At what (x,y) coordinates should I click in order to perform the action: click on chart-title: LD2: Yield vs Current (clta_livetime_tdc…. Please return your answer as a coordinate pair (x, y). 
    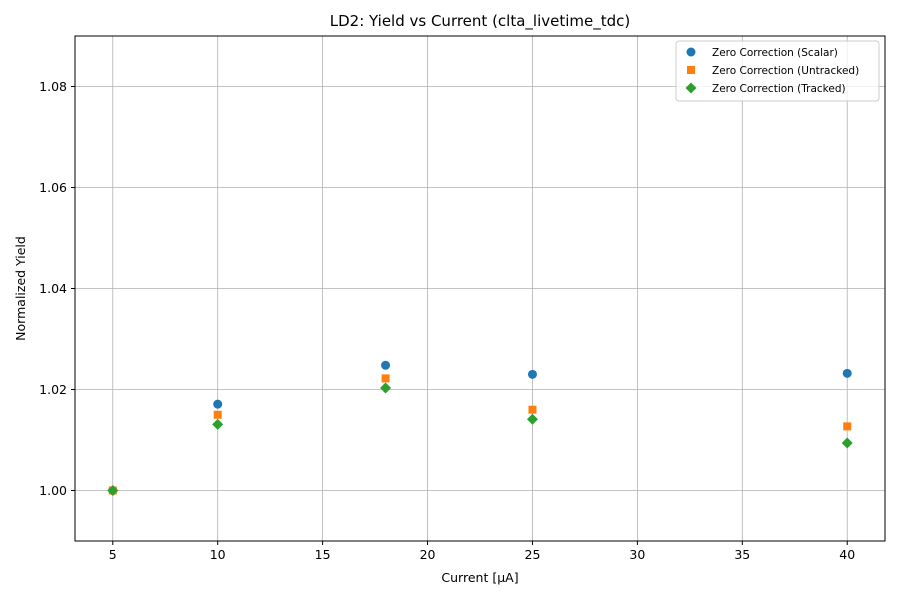
    Looking at the image, I should click on (480, 21).